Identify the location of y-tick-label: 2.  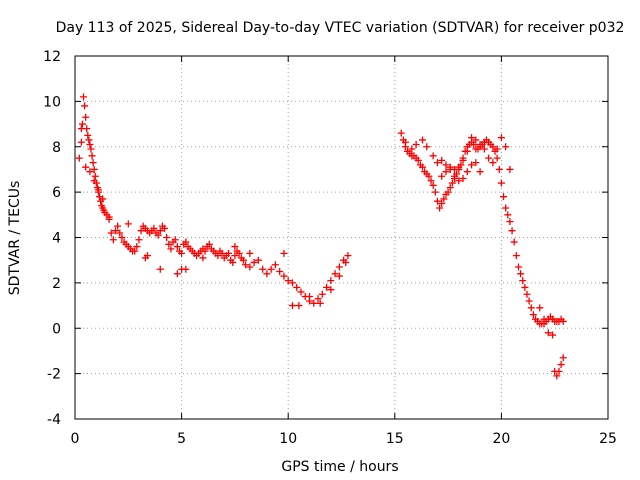
(56, 284).